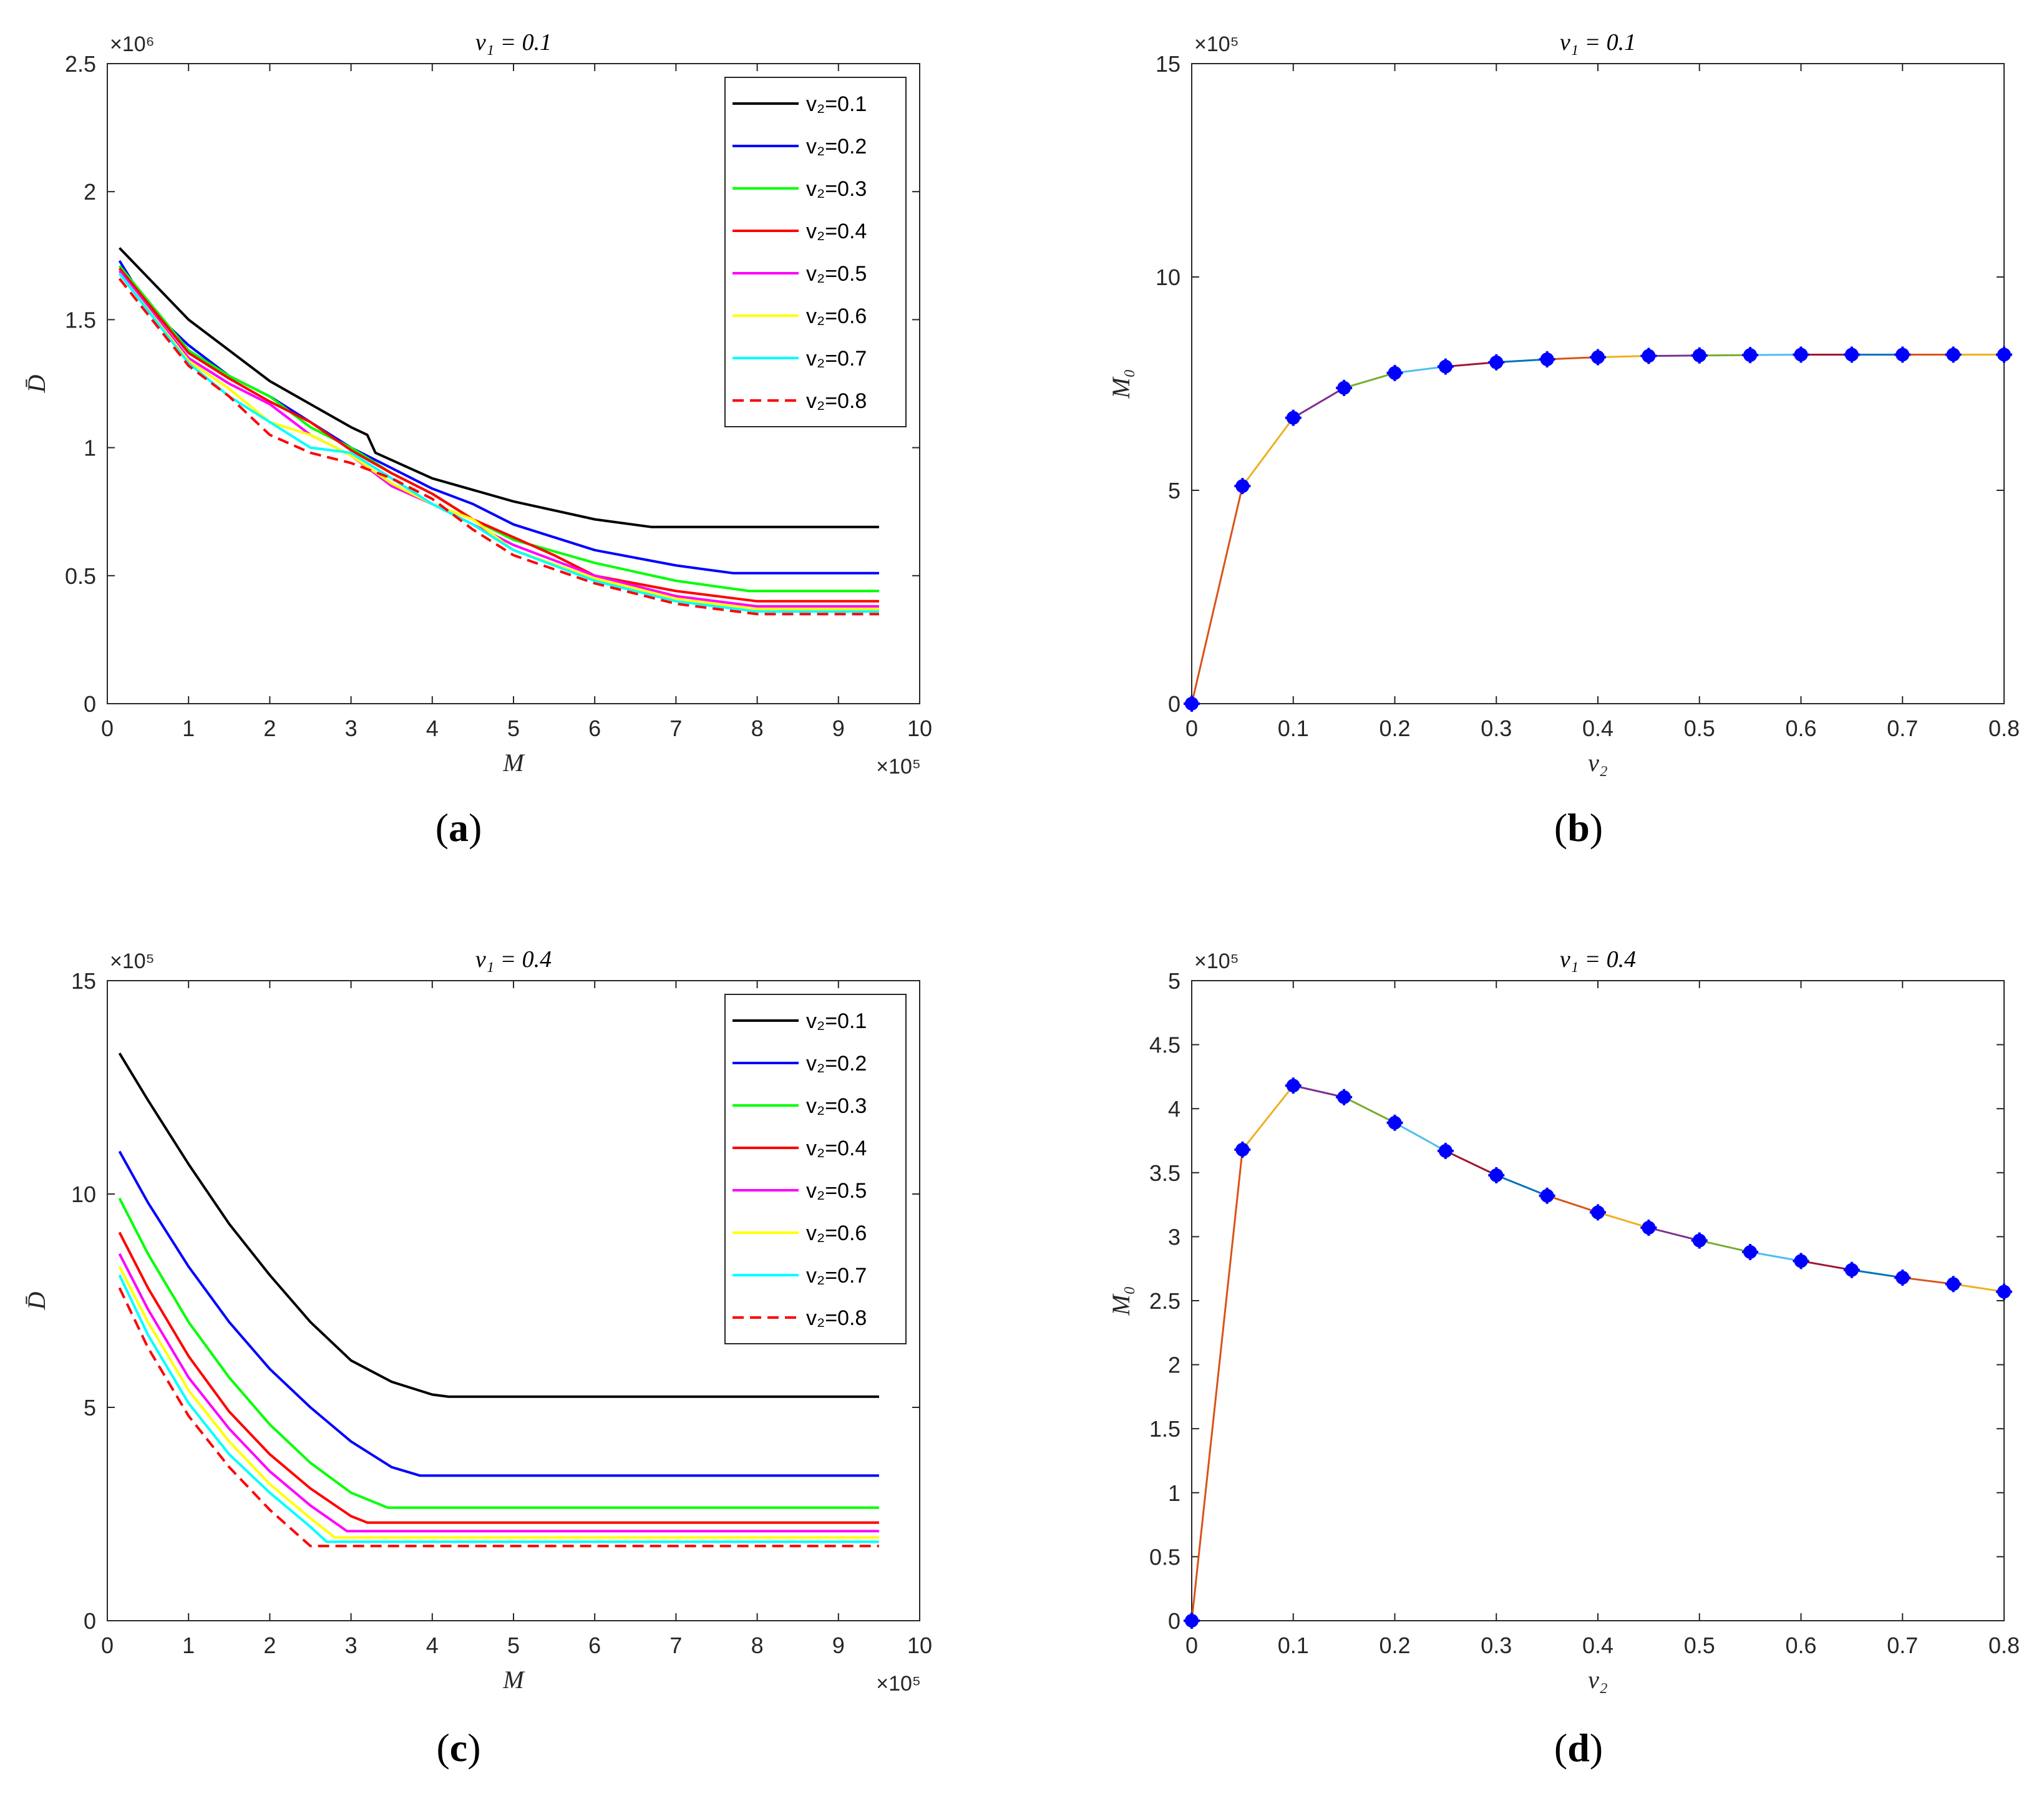 This screenshot has width=2044, height=1801. I want to click on panel-label-c: (c), so click(458, 1748).